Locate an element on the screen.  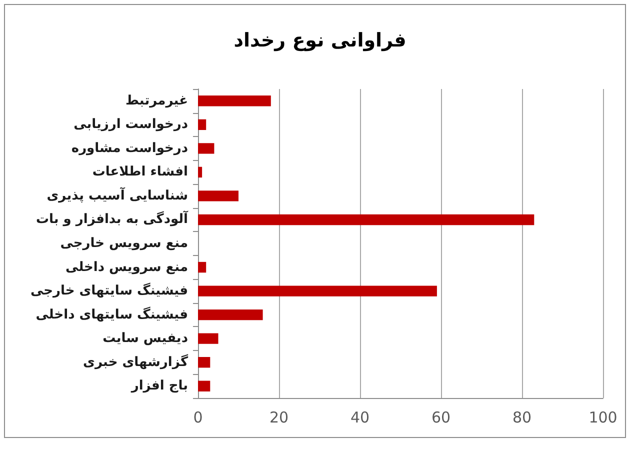
y-tick-label: فیشینگ سایتهای داخلی is located at coordinates (112, 314).